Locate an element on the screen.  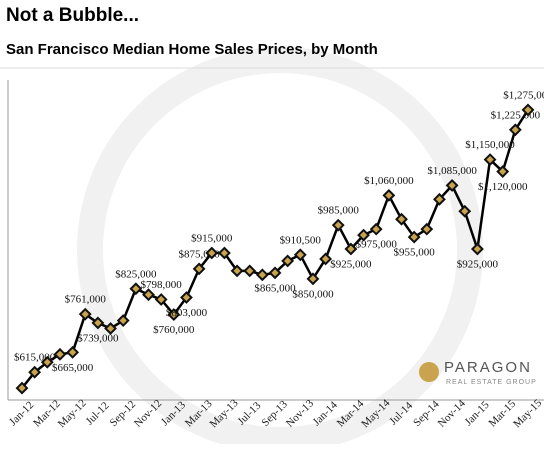
logo-name: PARAGON is located at coordinates (488, 367).